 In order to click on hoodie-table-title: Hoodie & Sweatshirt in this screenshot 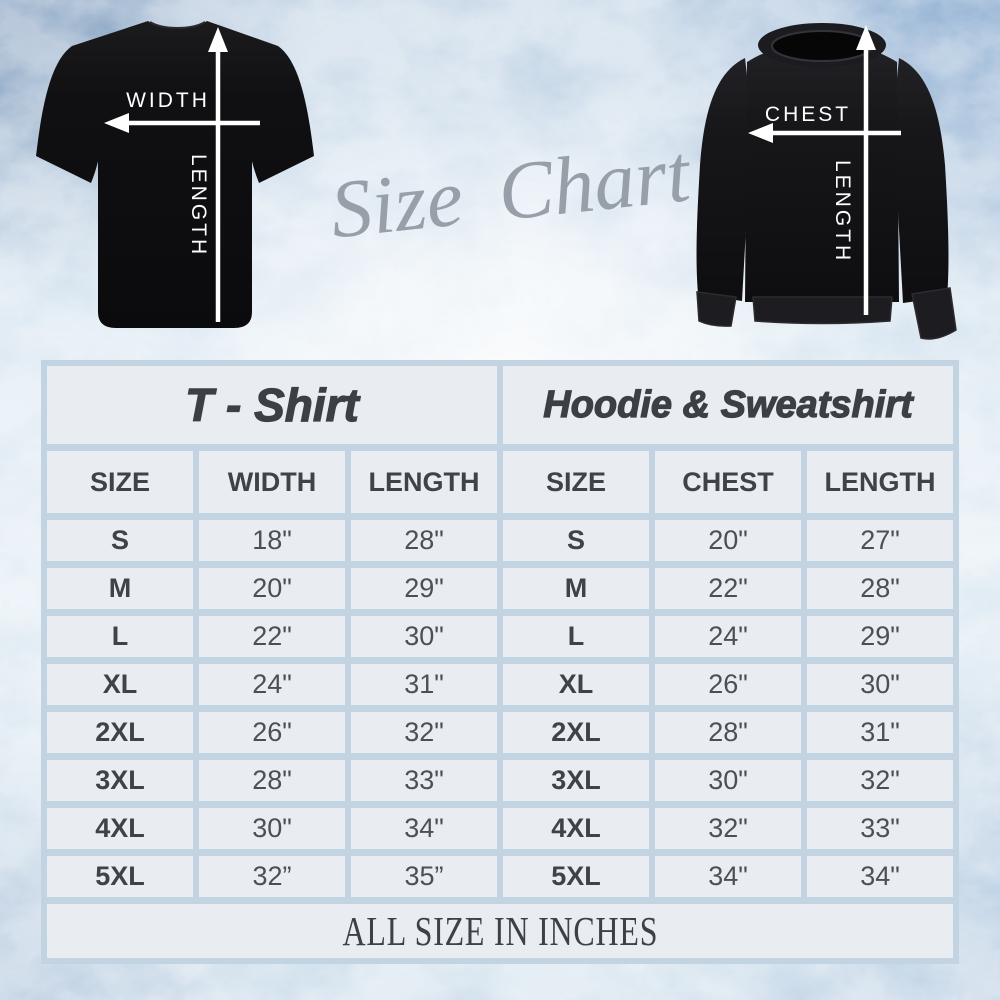, I will do `click(728, 405)`.